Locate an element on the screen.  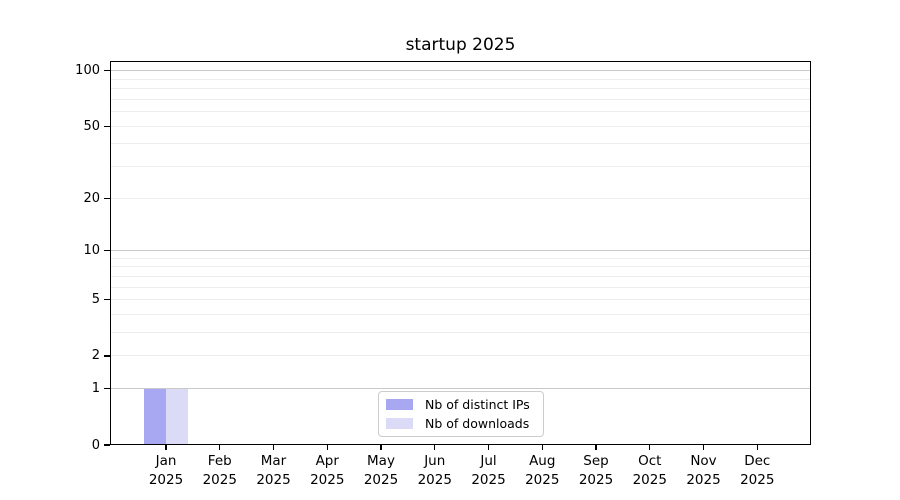
x-tick-label: Jul 2025 is located at coordinates (489, 471).